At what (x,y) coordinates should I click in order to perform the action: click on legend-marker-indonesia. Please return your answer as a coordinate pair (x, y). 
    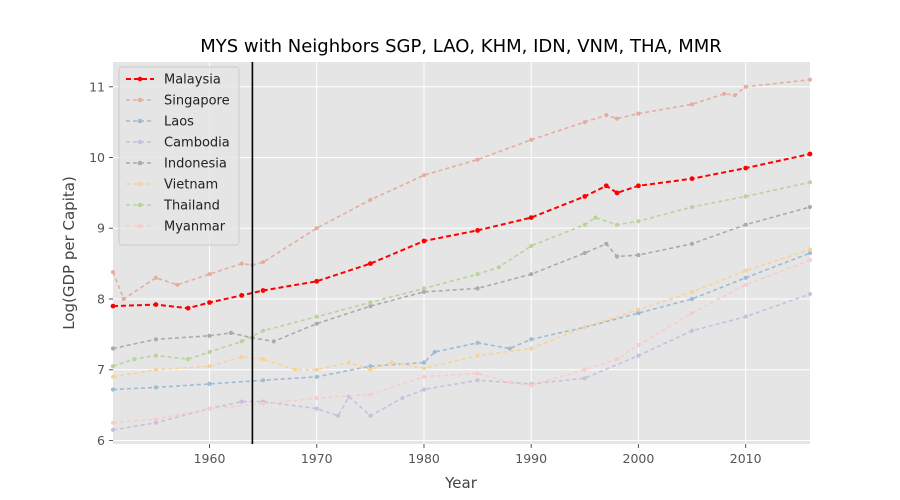
    Looking at the image, I should click on (140, 163).